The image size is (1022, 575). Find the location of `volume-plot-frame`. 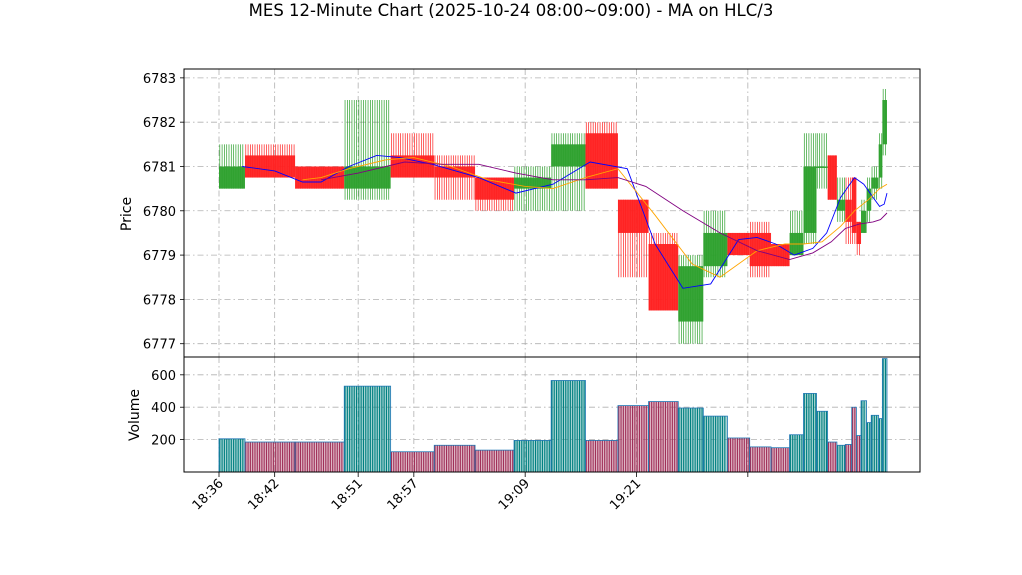

volume-plot-frame is located at coordinates (552, 414).